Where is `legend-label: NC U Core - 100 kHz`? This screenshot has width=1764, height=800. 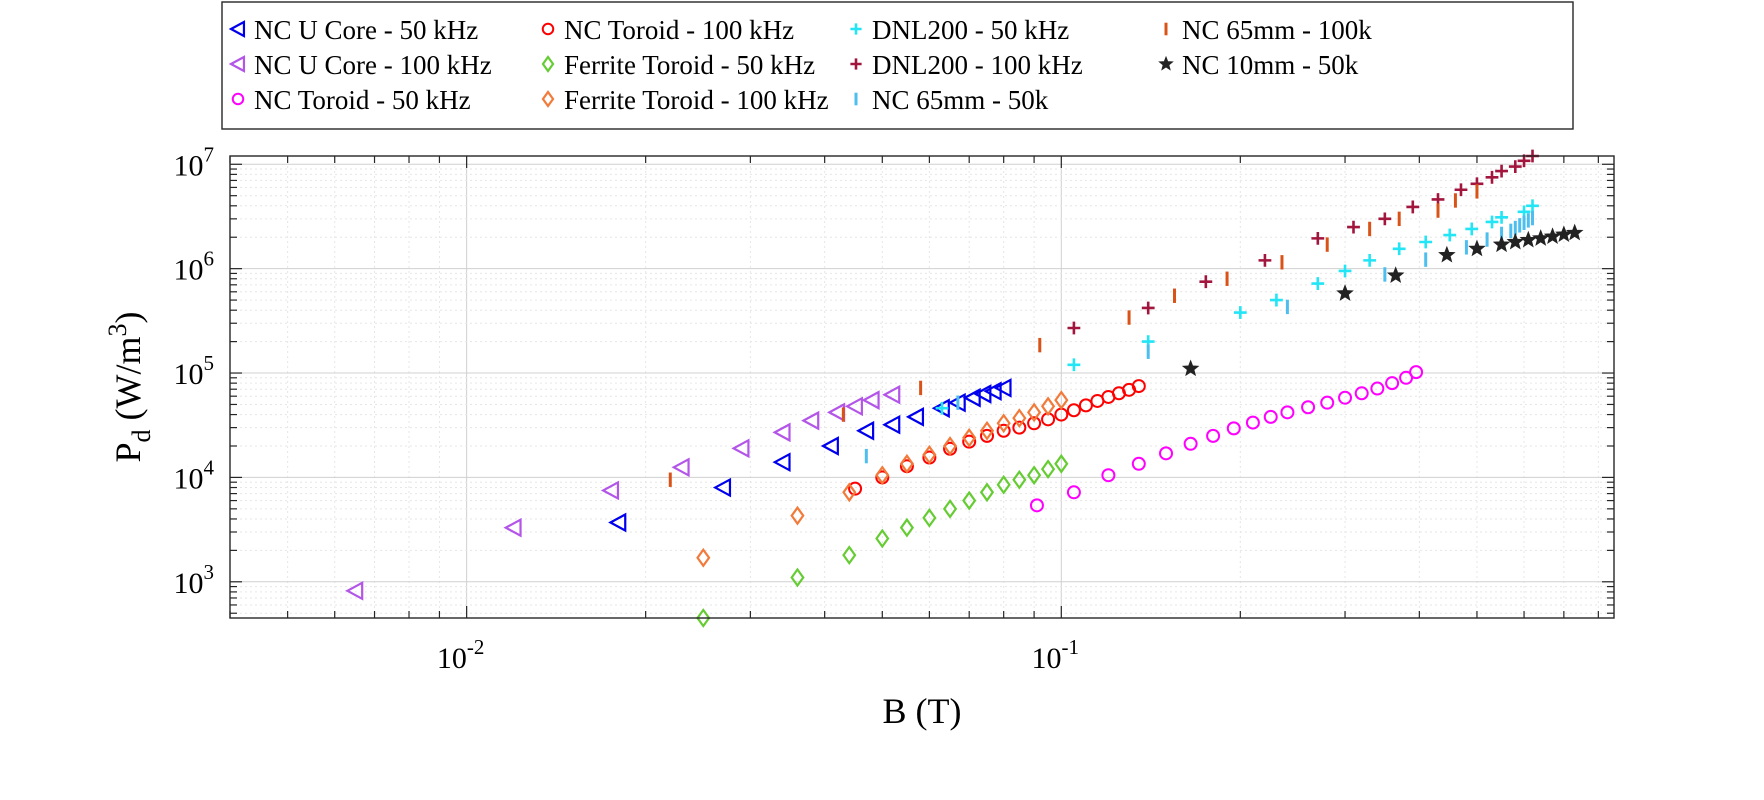 legend-label: NC U Core - 100 kHz is located at coordinates (373, 65).